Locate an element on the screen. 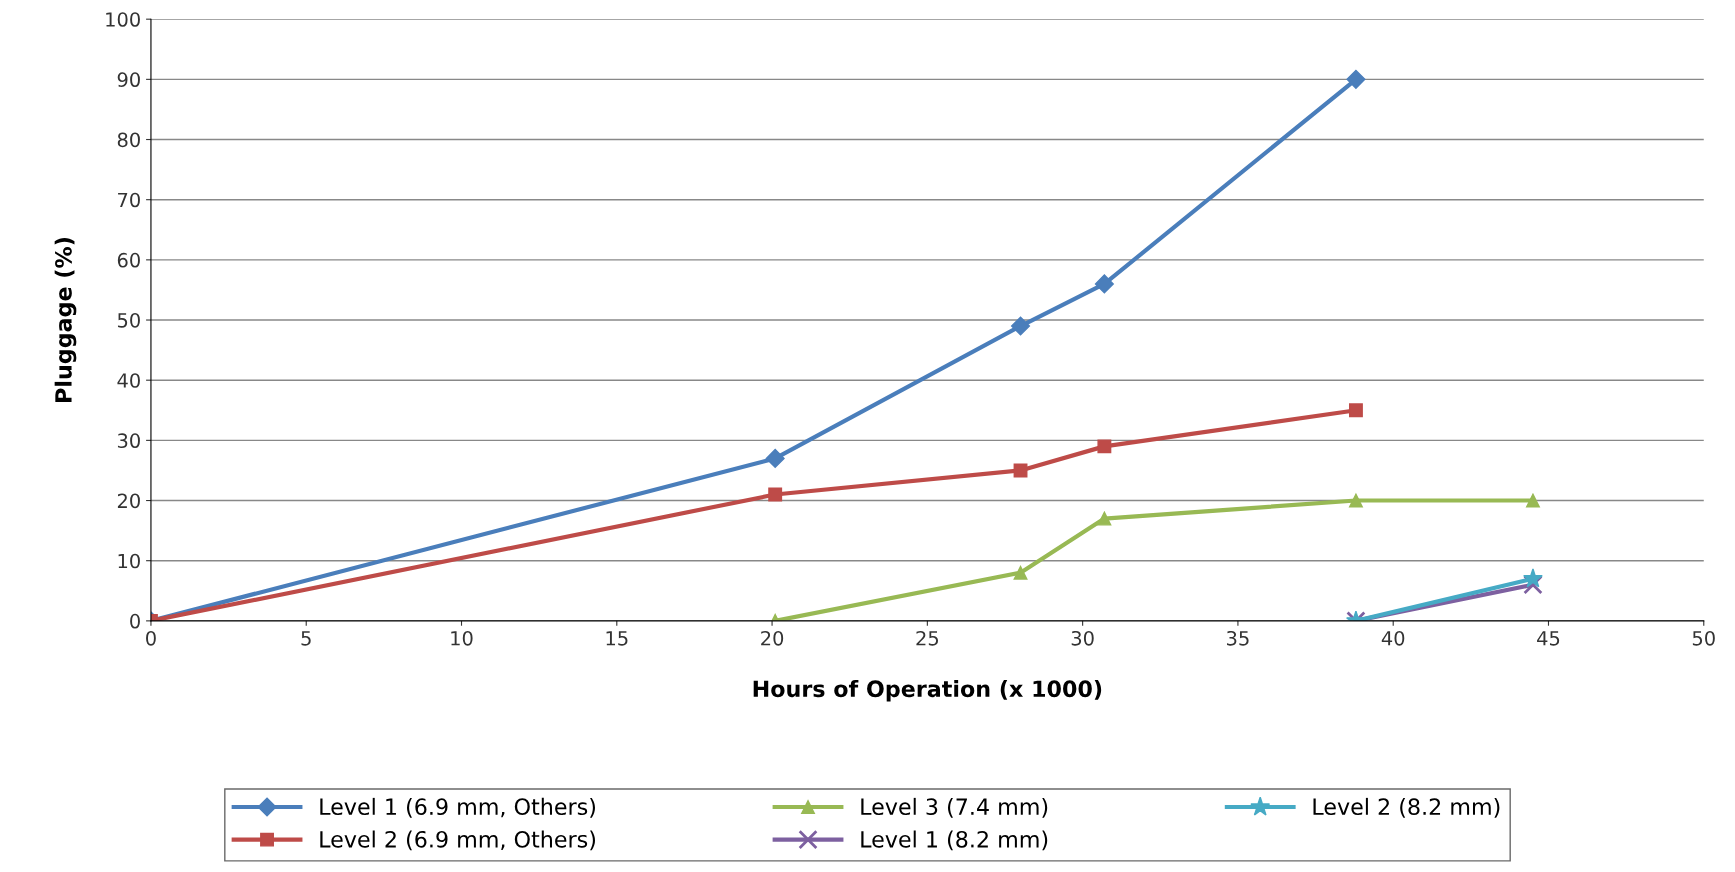 This screenshot has height=872, width=1735. x-tick-label: 5 is located at coordinates (306, 638).